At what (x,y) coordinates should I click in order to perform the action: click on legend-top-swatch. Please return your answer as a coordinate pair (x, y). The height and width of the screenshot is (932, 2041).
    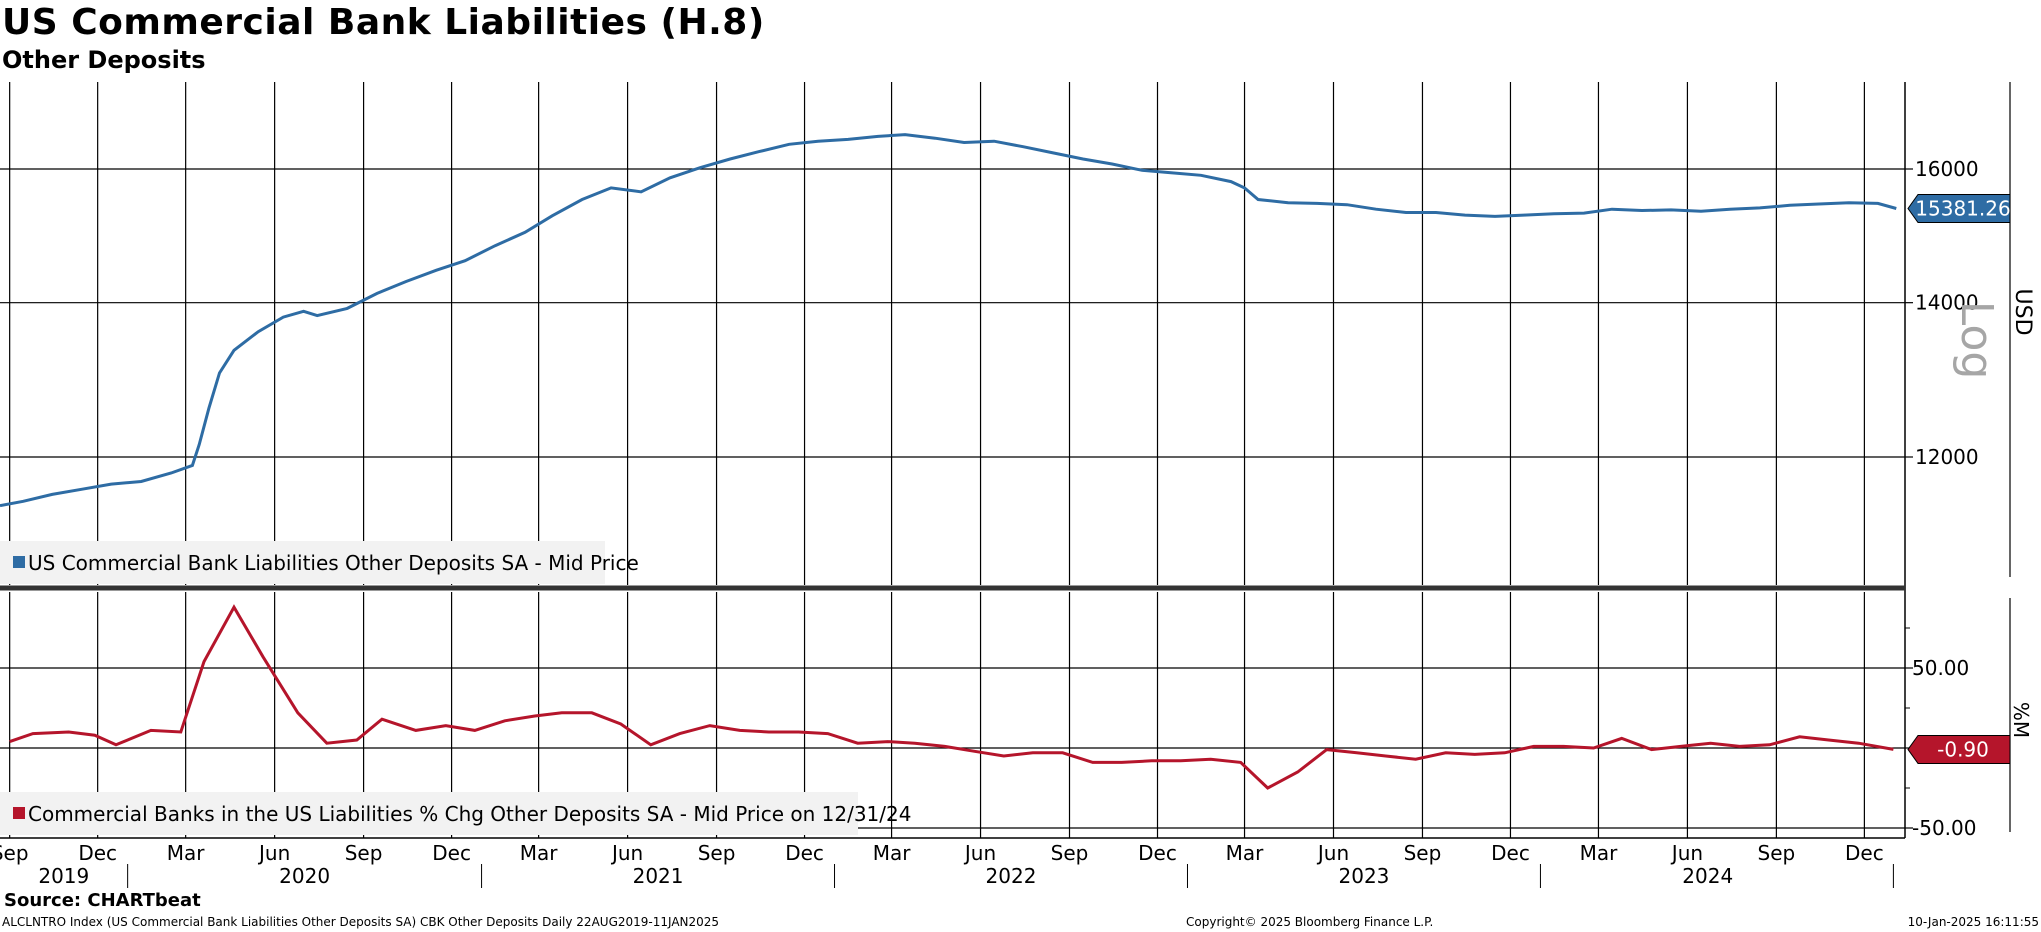
    Looking at the image, I should click on (19, 562).